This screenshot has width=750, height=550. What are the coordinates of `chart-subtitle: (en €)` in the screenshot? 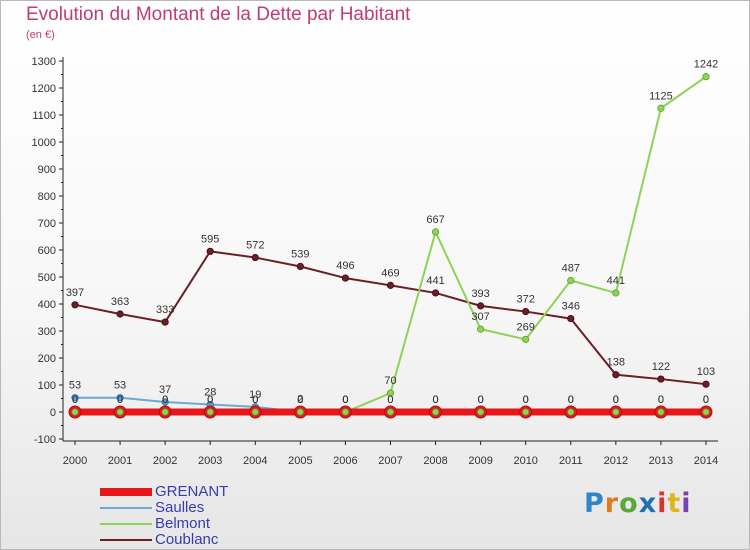 It's located at (40, 35).